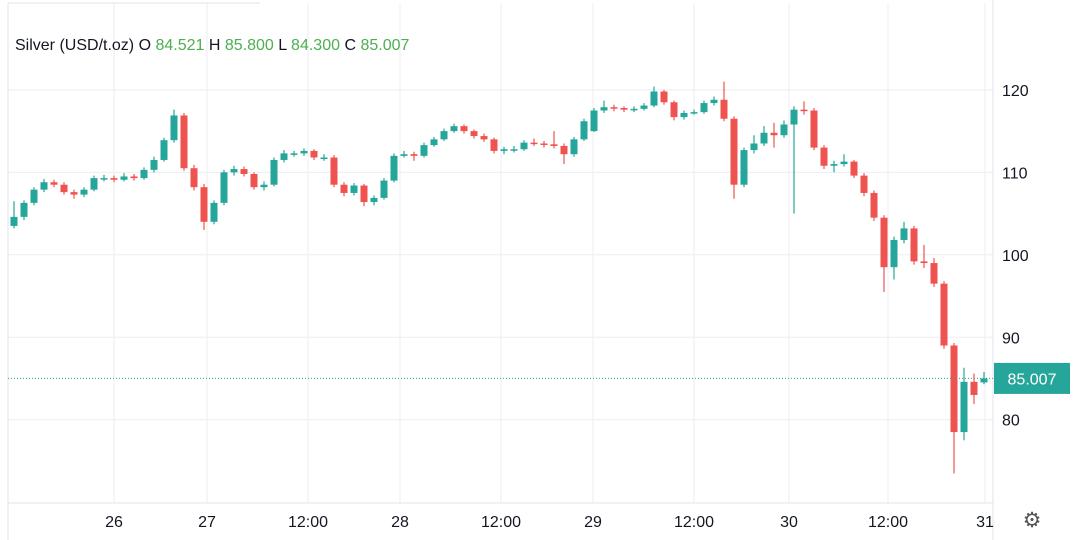  What do you see at coordinates (249, 45) in the screenshot?
I see `high-value: 85.800` at bounding box center [249, 45].